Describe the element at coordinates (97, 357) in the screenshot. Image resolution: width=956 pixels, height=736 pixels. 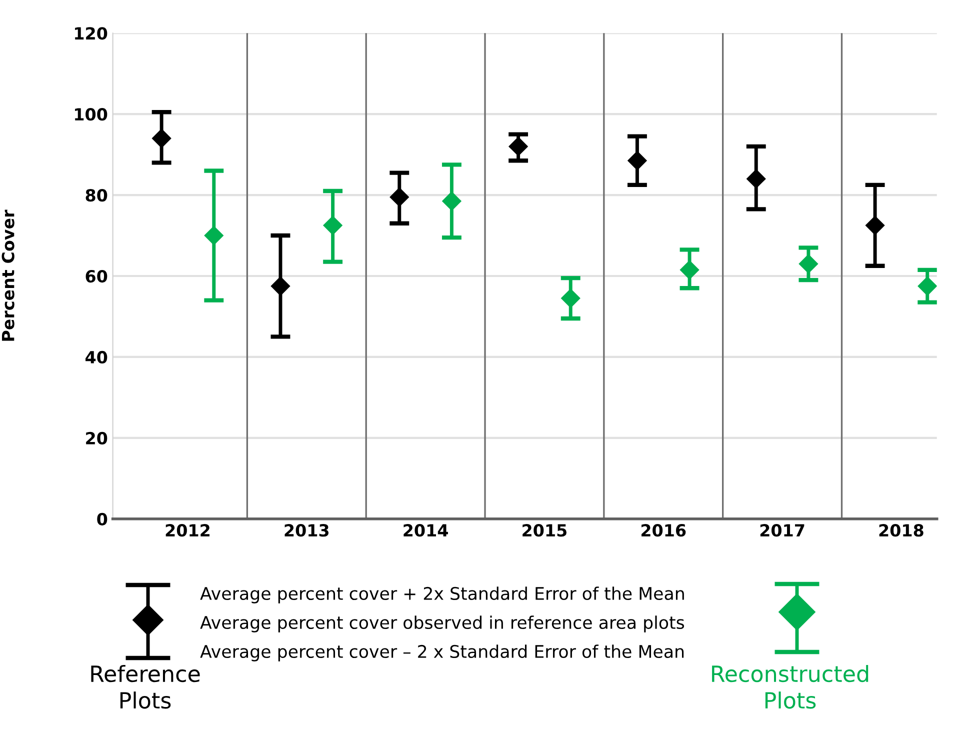
I see `y-tick-label: 40` at that location.